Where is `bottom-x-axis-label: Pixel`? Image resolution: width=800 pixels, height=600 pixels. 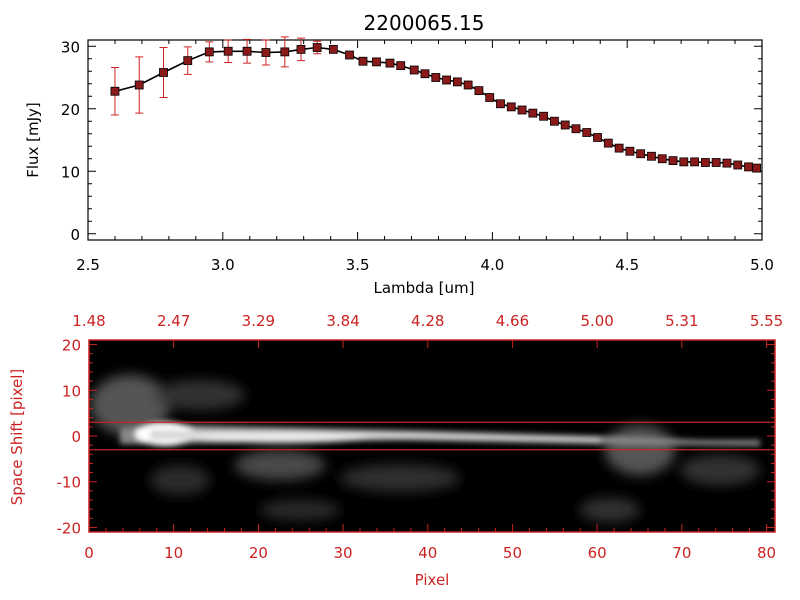 bottom-x-axis-label: Pixel is located at coordinates (432, 580).